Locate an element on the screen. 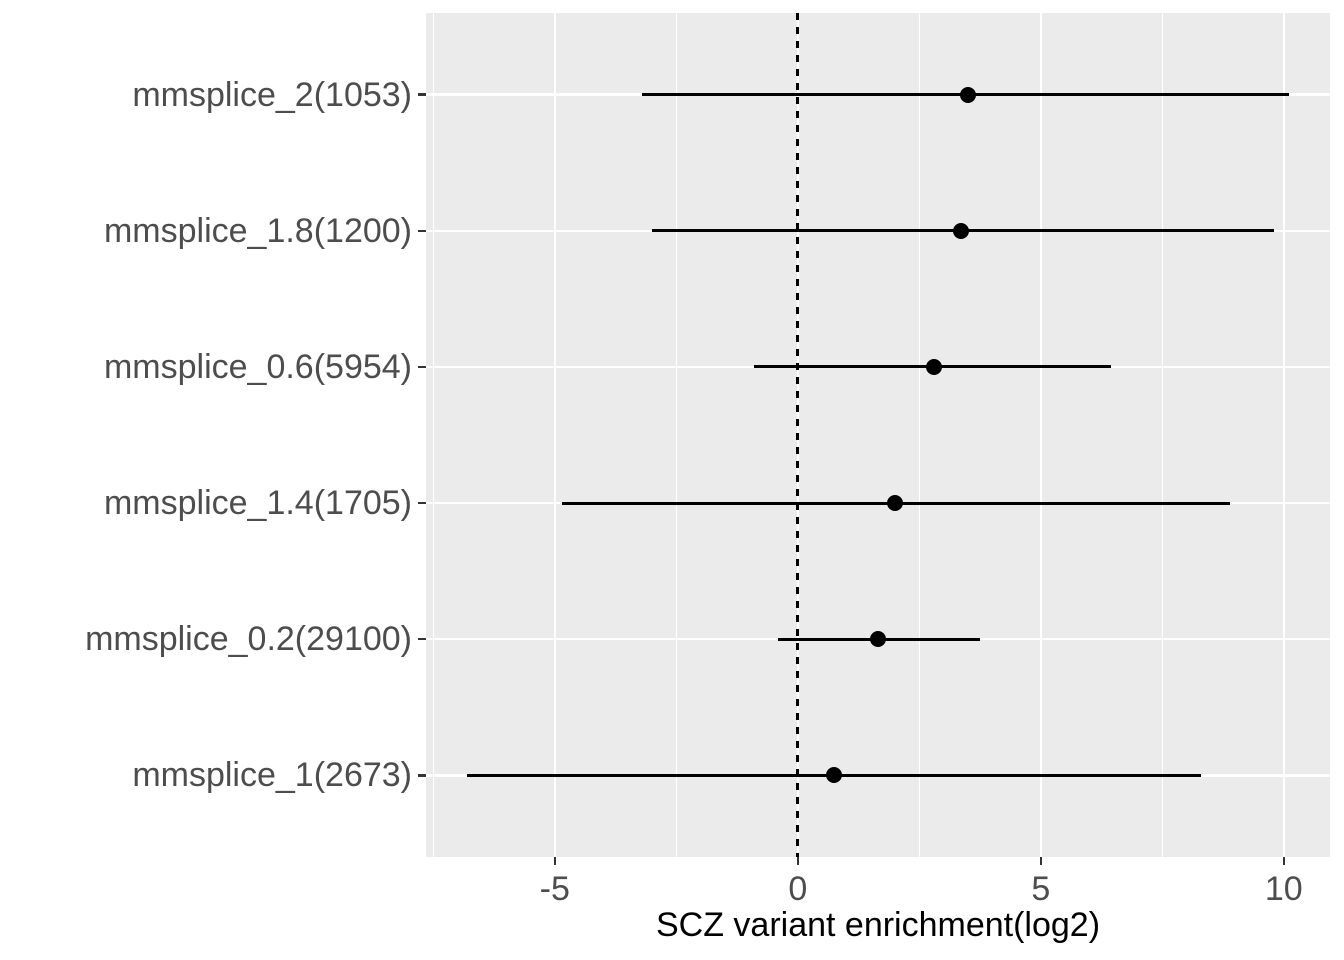  y-axis-label: mmsplice_0.6(5954) is located at coordinates (257, 366).